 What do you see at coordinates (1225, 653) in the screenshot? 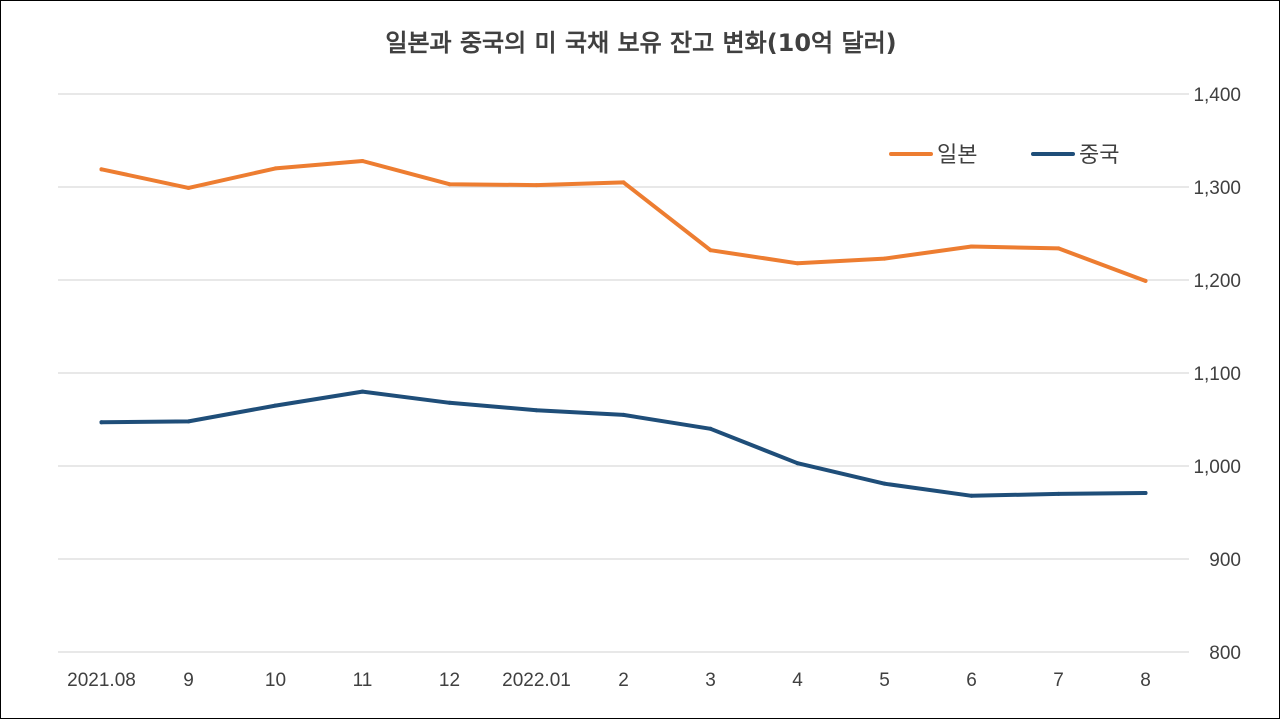
I see `y-tick-label: 800` at bounding box center [1225, 653].